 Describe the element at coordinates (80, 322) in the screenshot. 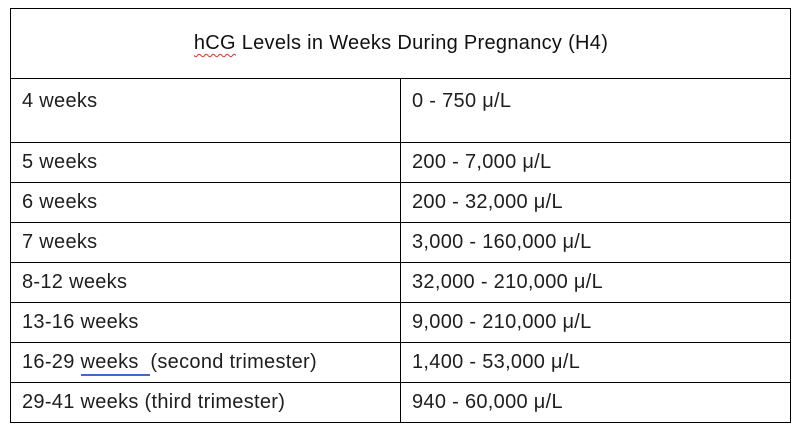

I see `week-text: 13-16 weeks` at that location.